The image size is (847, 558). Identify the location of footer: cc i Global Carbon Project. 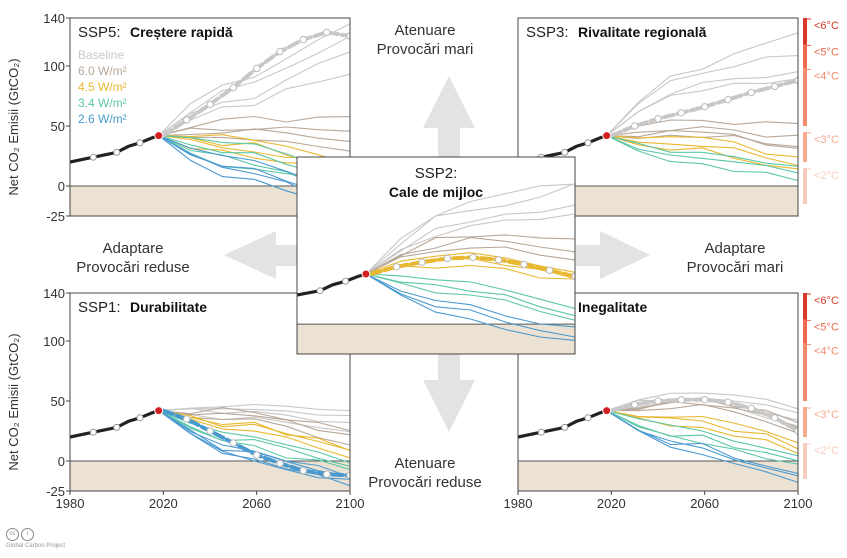
(35, 538).